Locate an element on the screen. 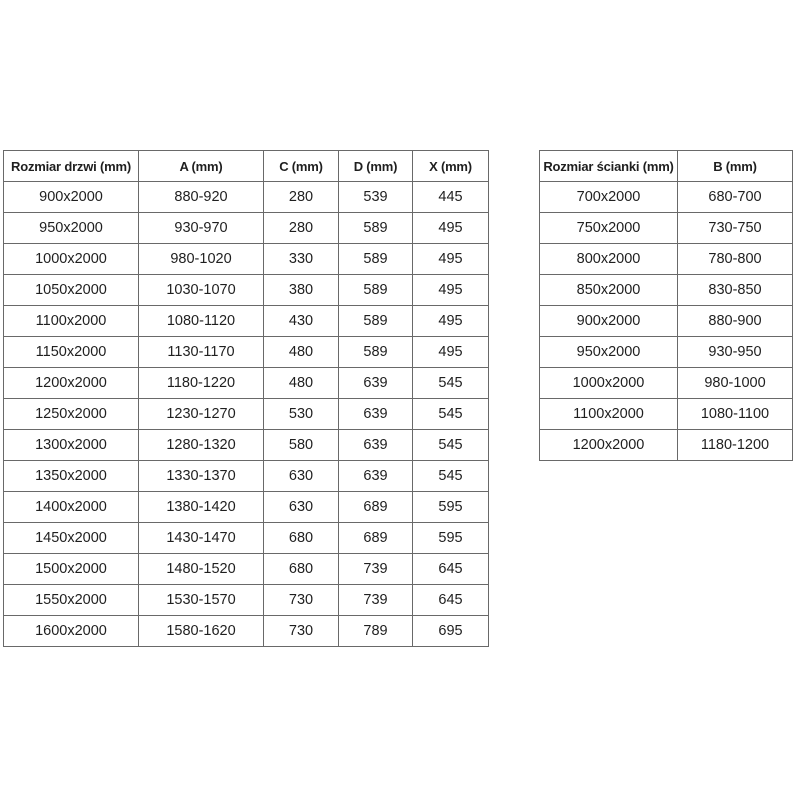 This screenshot has width=800, height=800. table-cell: 539 is located at coordinates (375, 197).